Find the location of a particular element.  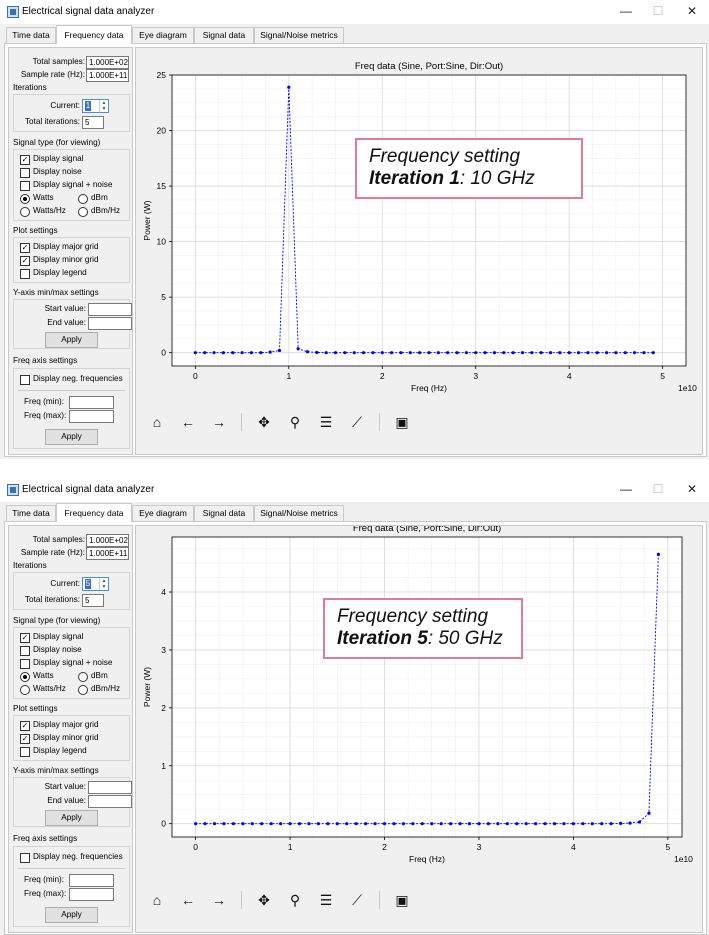

current-iteration-spinbox: 1 ▲ ▼ is located at coordinates (95, 106).